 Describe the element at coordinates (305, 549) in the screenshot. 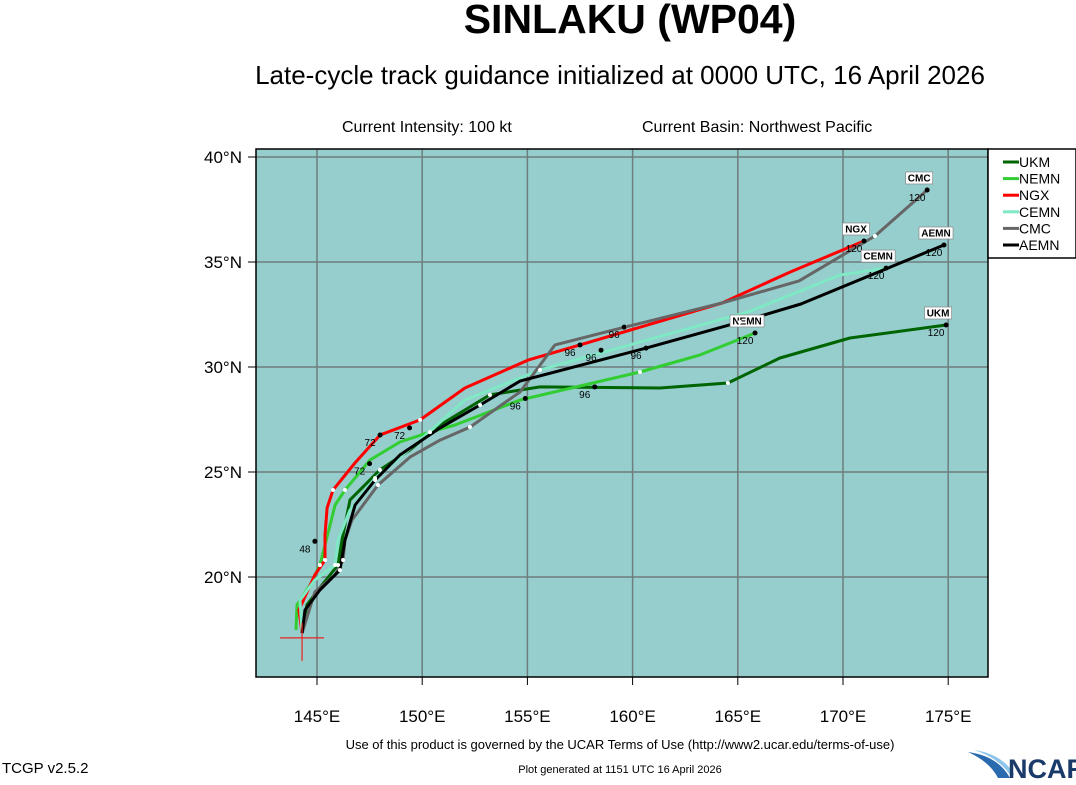

I see `forecast-hour-label: 48` at that location.